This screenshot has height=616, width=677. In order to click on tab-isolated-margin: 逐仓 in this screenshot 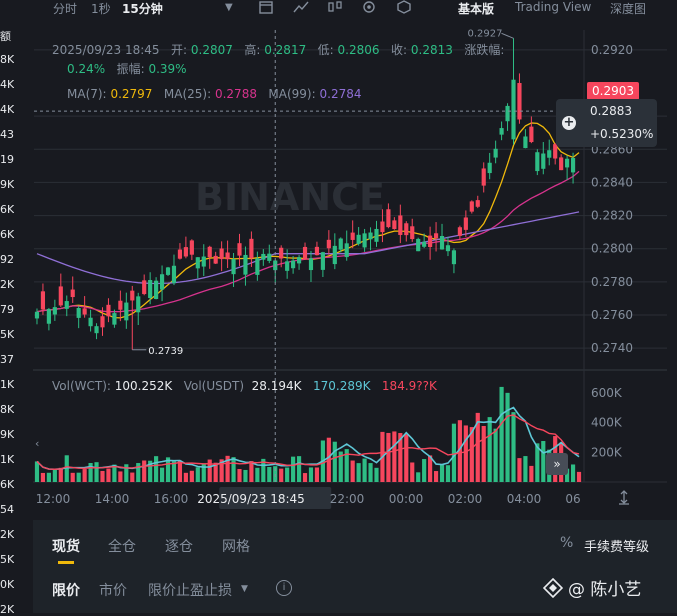, I will do `click(179, 547)`.